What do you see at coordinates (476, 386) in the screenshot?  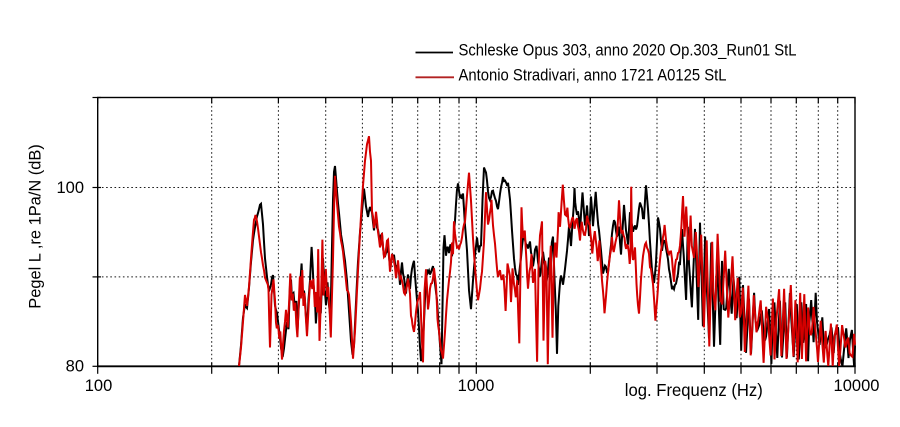 I see `svg-text: 1000` at bounding box center [476, 386].